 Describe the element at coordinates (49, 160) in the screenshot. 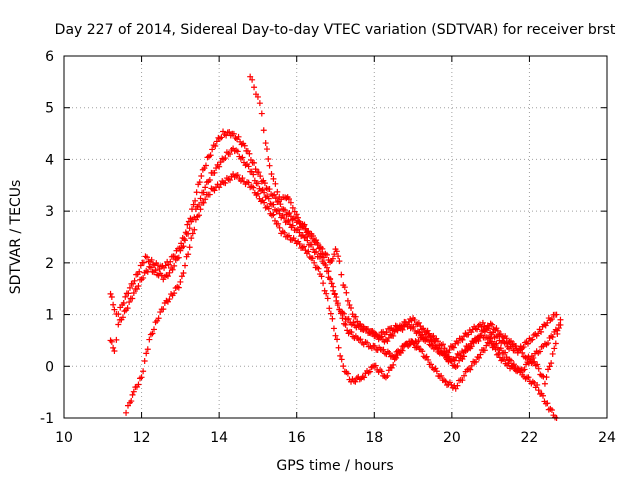

I see `y-tick-label: 4` at that location.